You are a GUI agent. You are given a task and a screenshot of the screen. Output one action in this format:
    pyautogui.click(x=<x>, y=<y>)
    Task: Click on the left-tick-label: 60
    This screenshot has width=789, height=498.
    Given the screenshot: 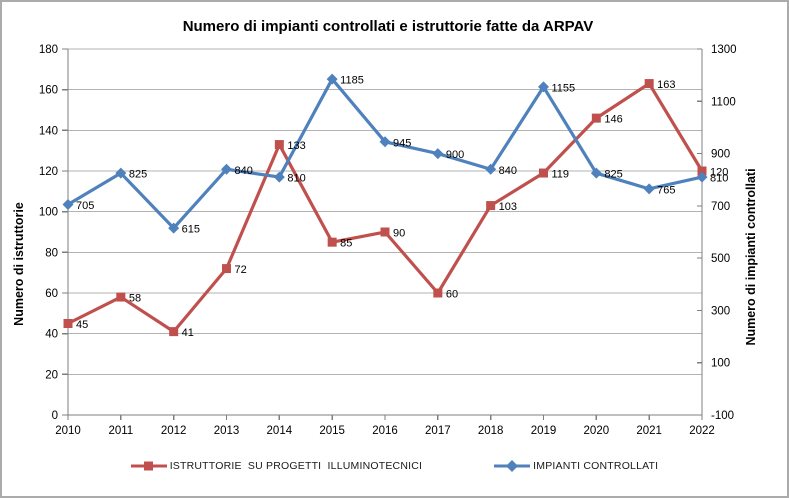 What is the action you would take?
    pyautogui.click(x=51, y=294)
    